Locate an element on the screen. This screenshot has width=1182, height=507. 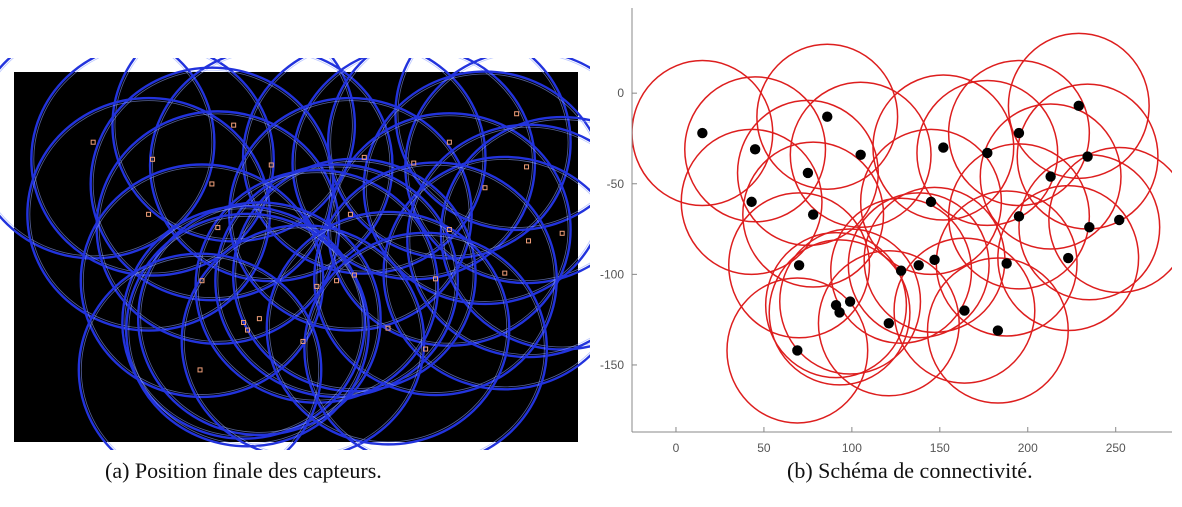
x-tick-label: 0 is located at coordinates (676, 448).